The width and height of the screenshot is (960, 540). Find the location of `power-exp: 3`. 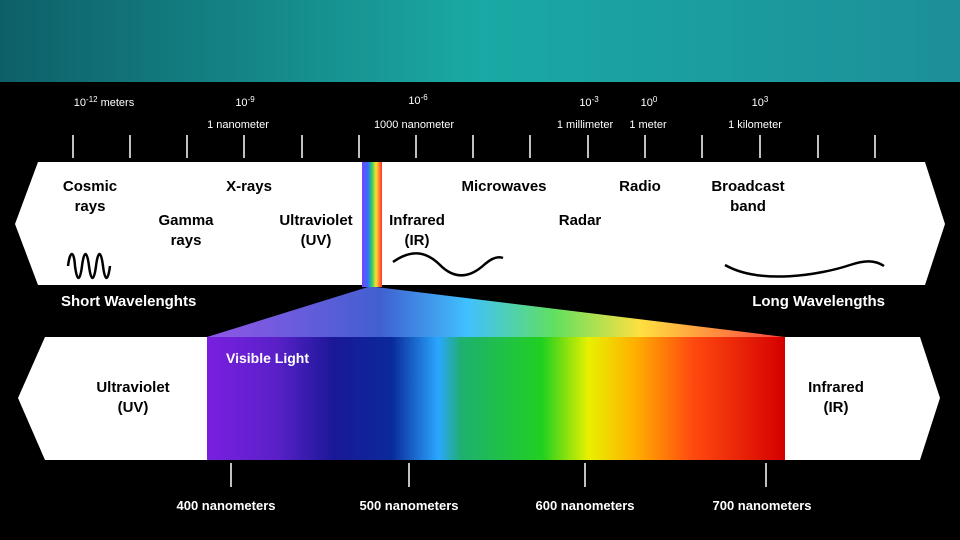

power-exp: 3 is located at coordinates (766, 99).